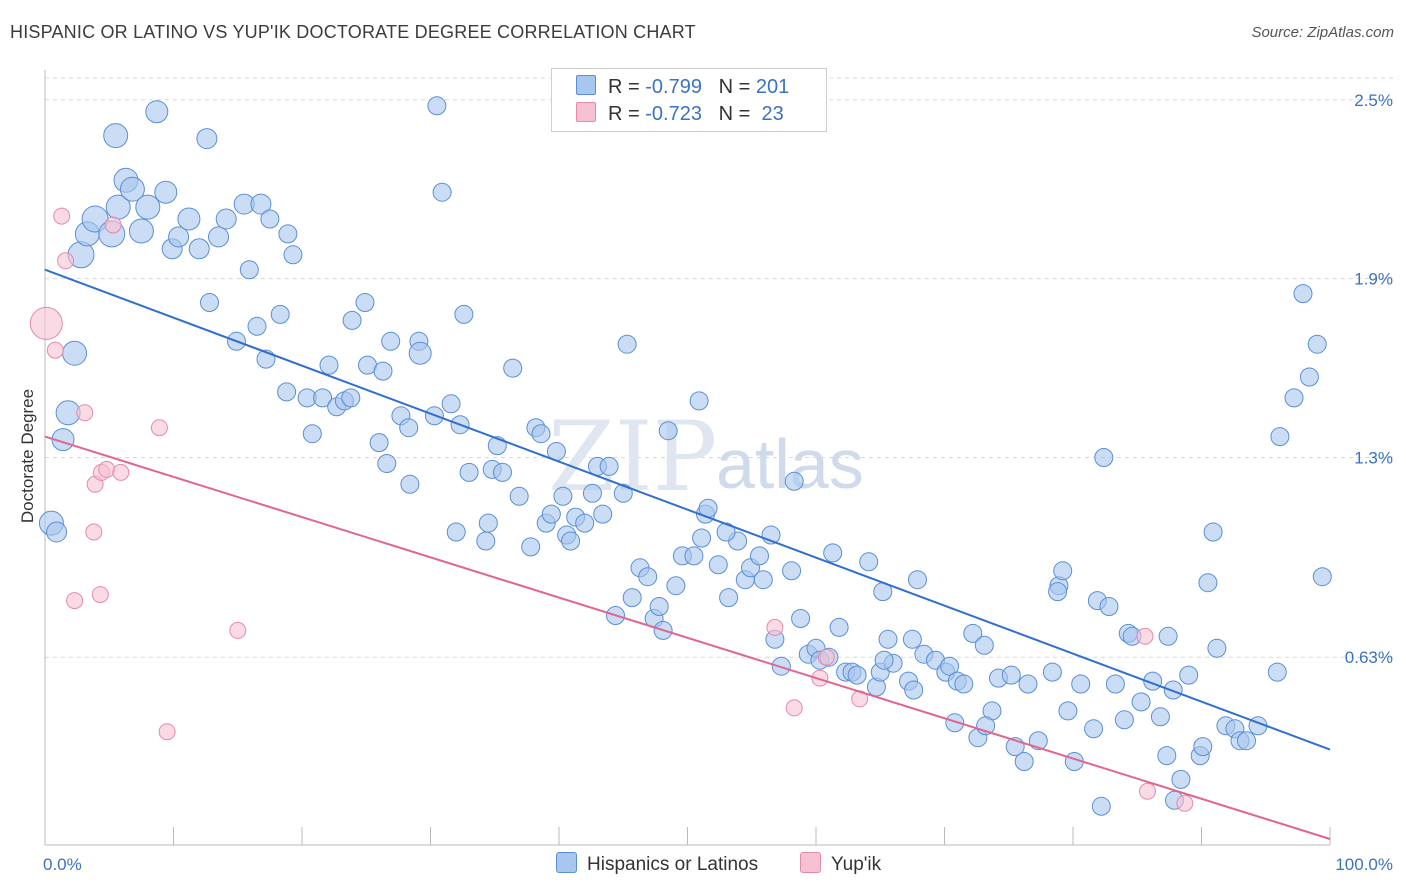 This screenshot has height=892, width=1406. I want to click on bottom-legend-swatch-blue, so click(566, 862).